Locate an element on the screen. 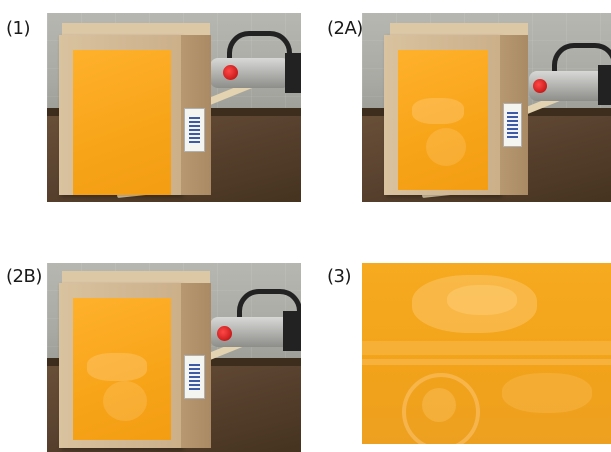 The height and width of the screenshot is (452, 611). panel-label-1: (1) is located at coordinates (18, 28).